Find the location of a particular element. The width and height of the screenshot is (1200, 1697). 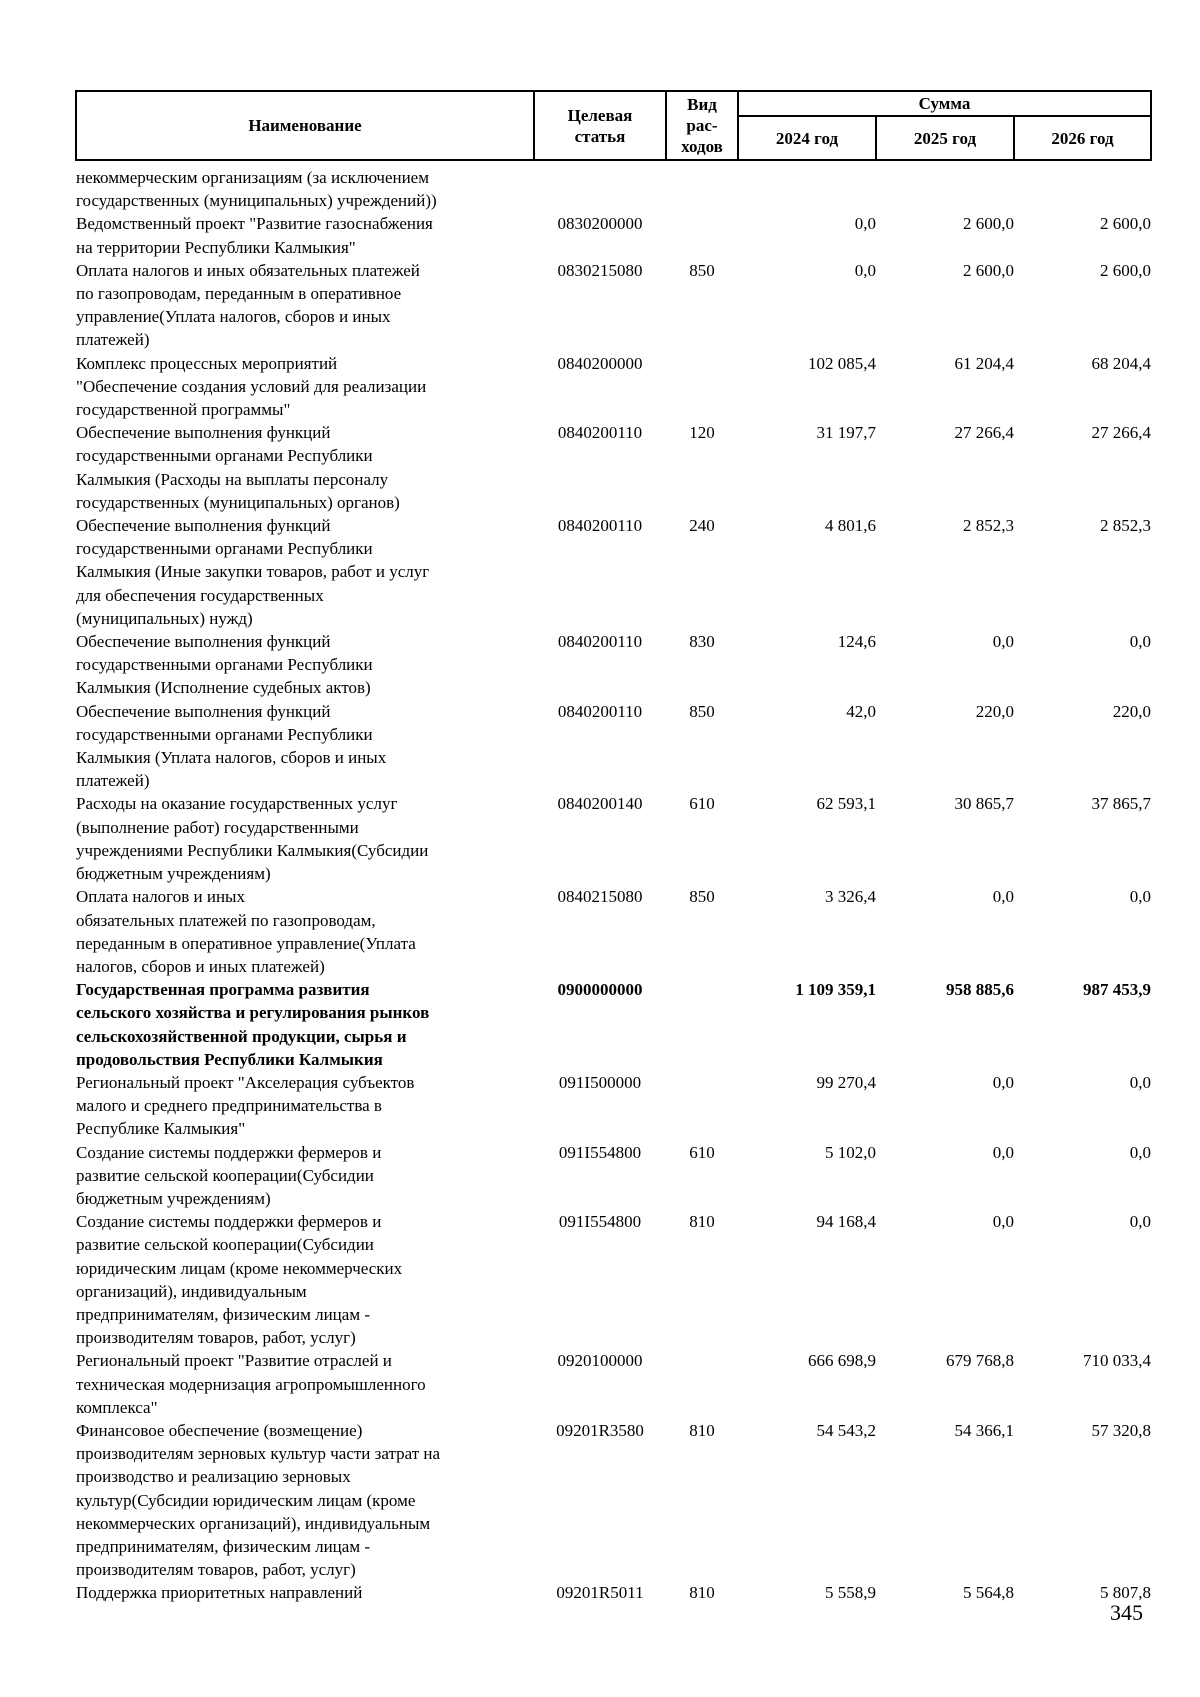

row-2026-cell: 2 852,3 is located at coordinates (1126, 526).